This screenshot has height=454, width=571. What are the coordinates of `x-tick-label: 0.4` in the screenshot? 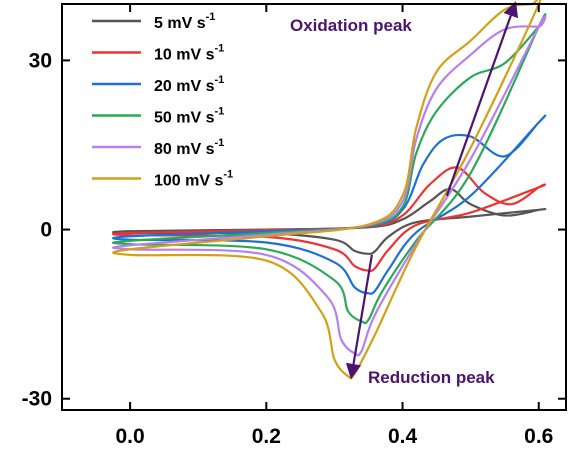 It's located at (403, 436).